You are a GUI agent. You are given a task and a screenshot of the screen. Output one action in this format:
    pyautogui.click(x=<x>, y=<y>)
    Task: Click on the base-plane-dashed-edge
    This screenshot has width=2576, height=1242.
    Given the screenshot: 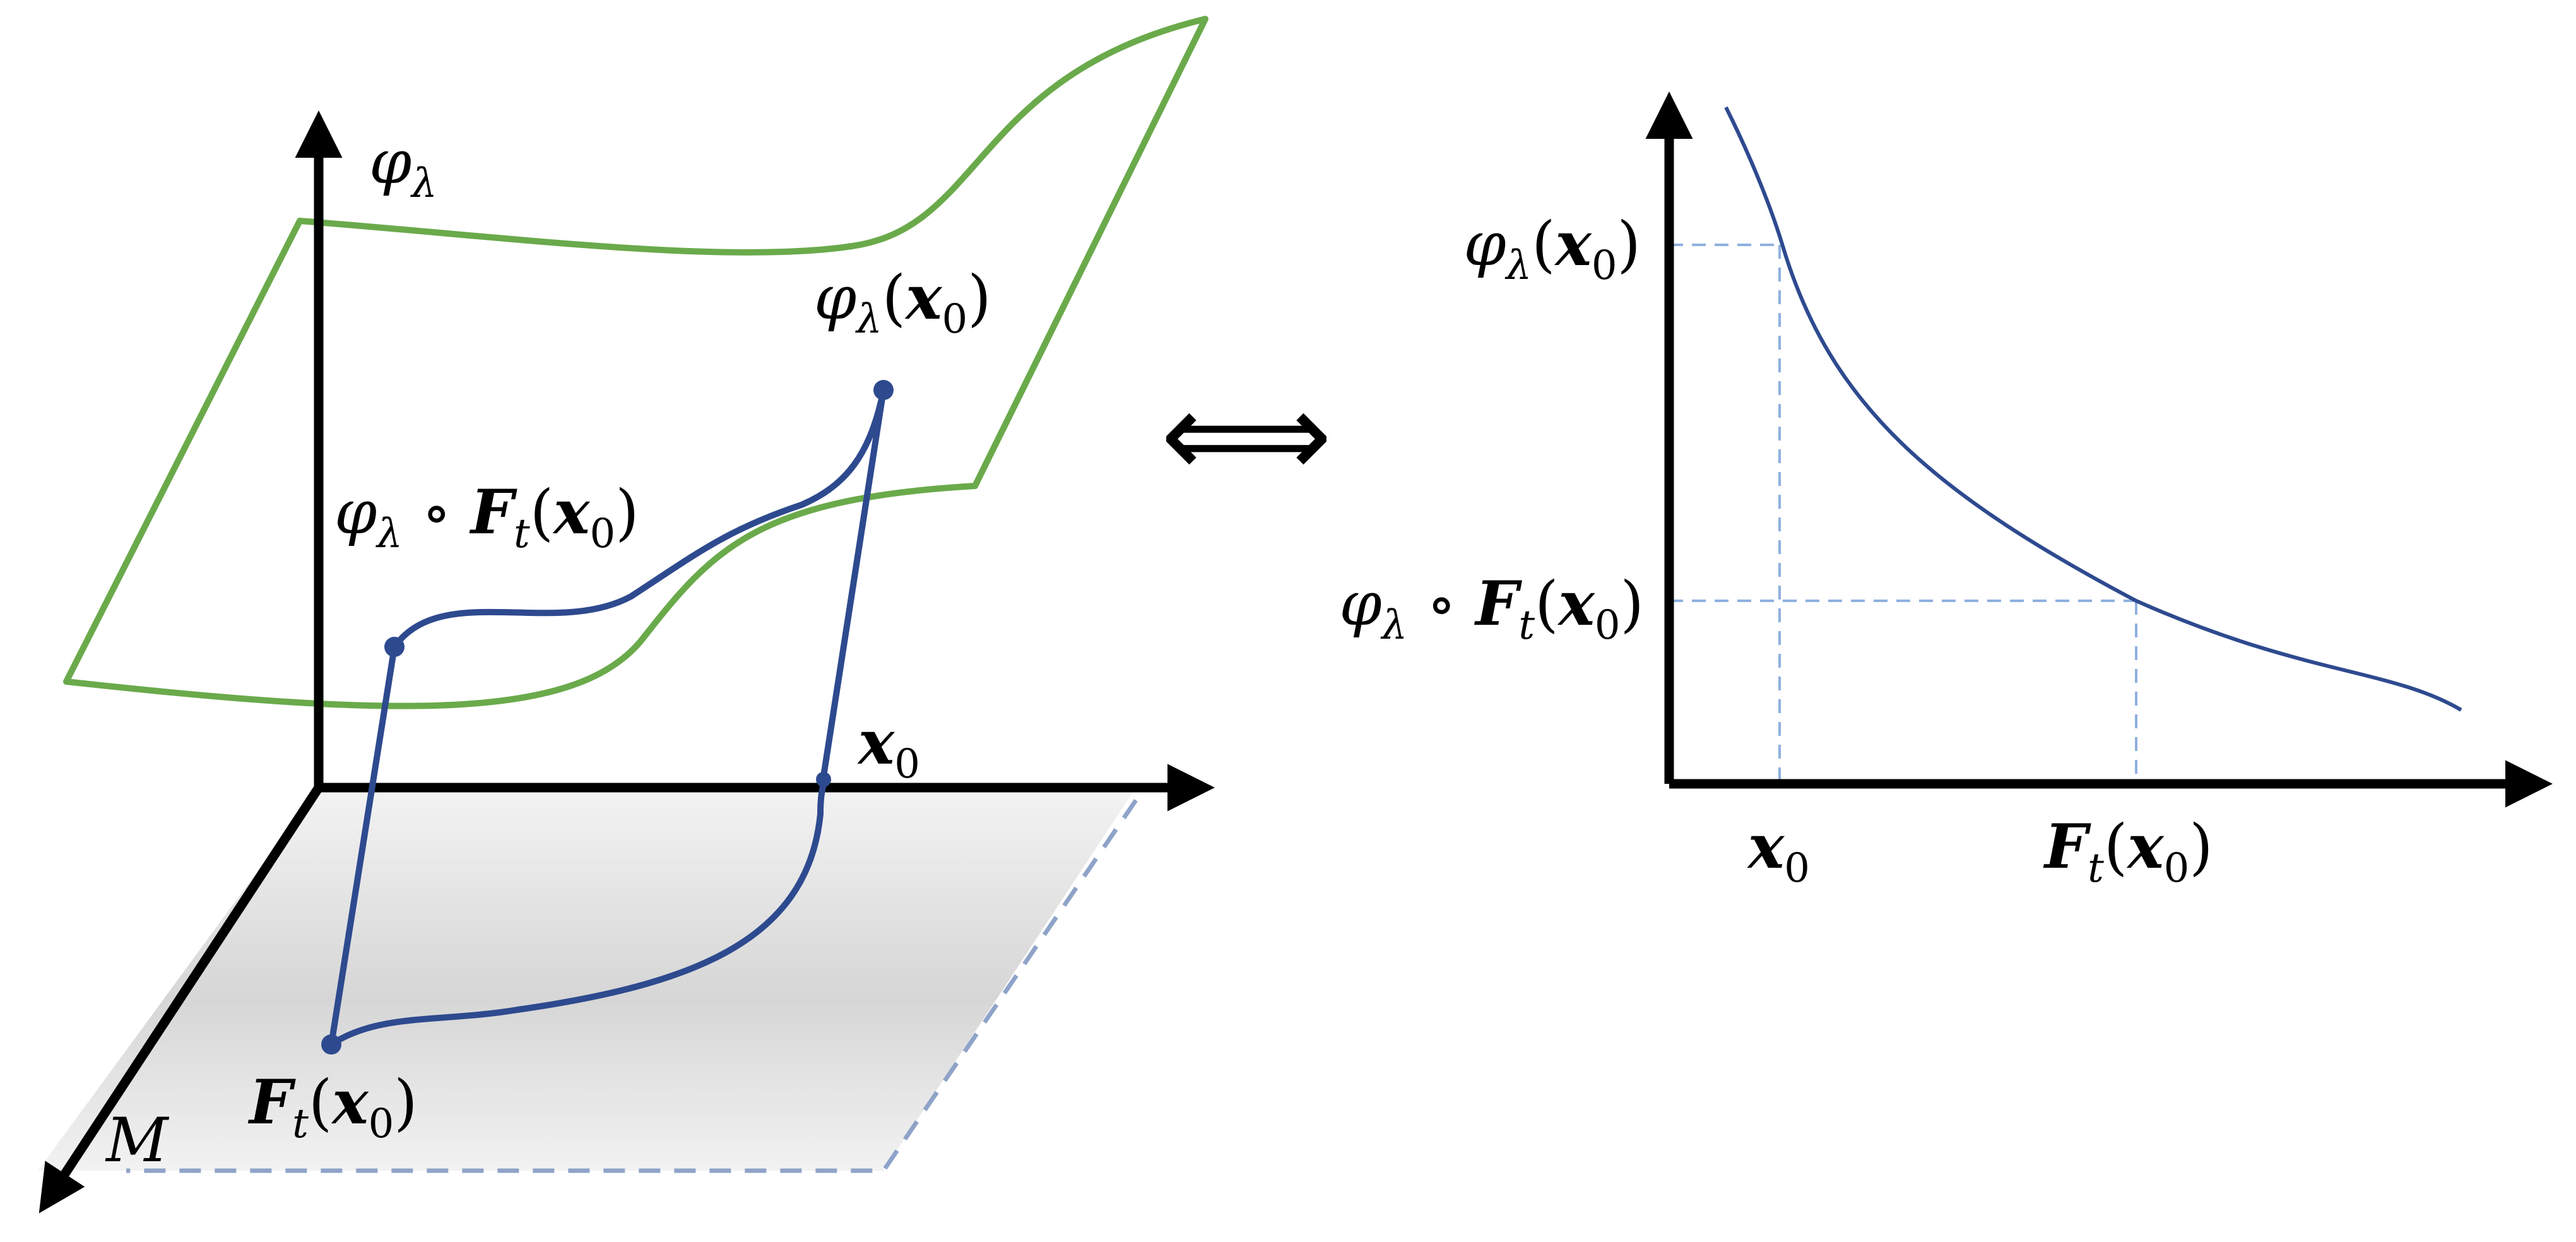 What is the action you would take?
    pyautogui.click(x=632, y=986)
    